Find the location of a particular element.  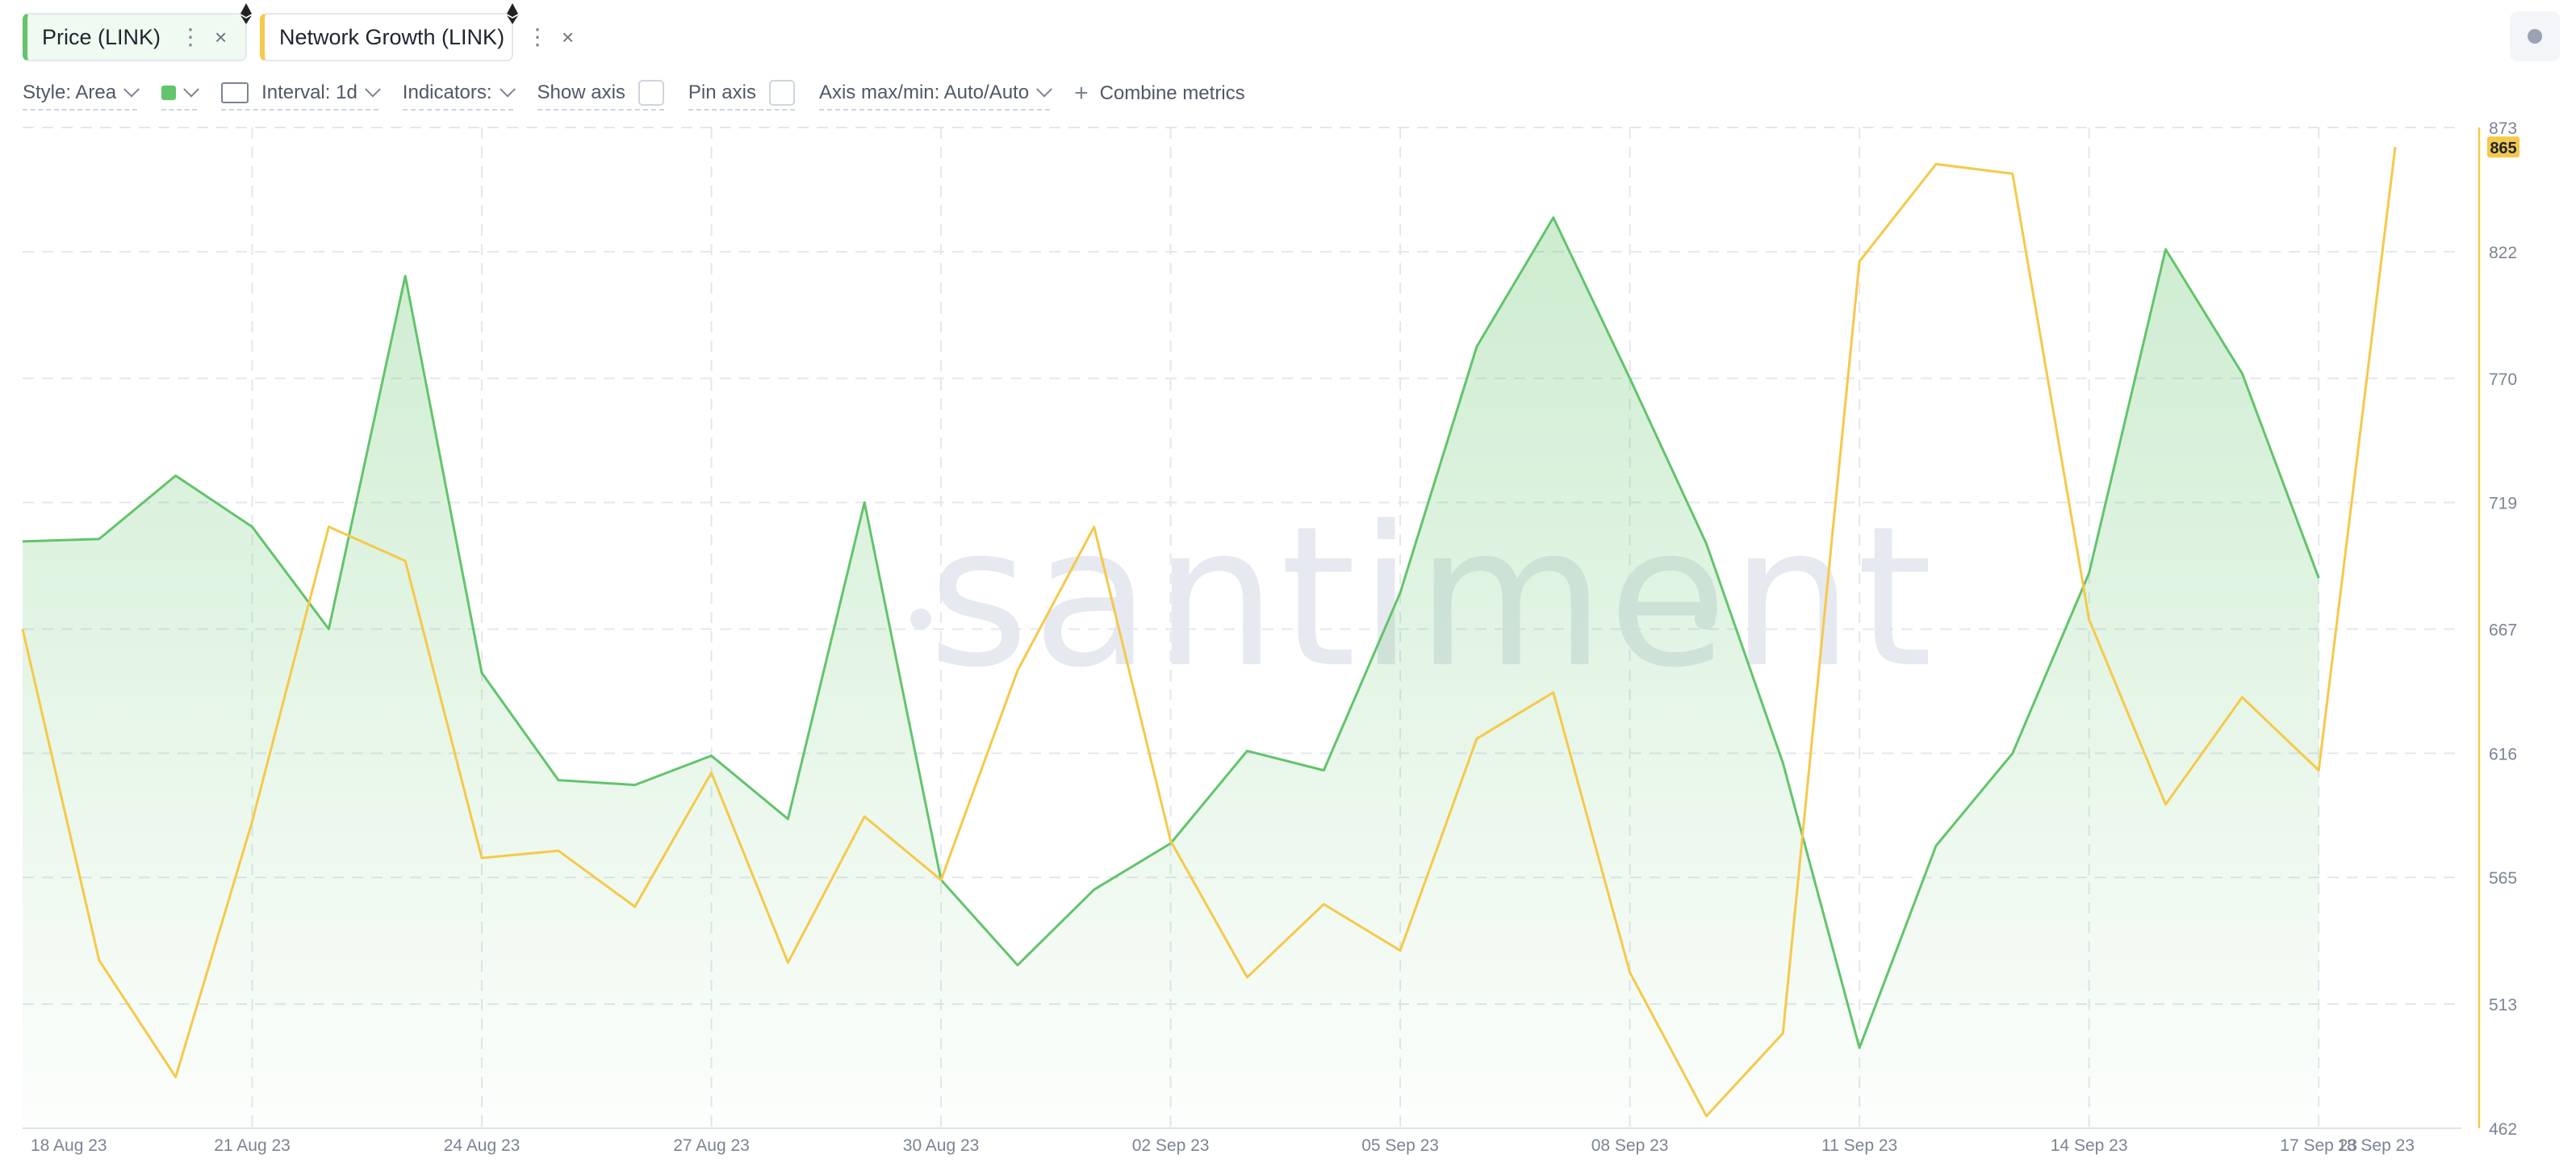

plus-icon: + is located at coordinates (1081, 94).